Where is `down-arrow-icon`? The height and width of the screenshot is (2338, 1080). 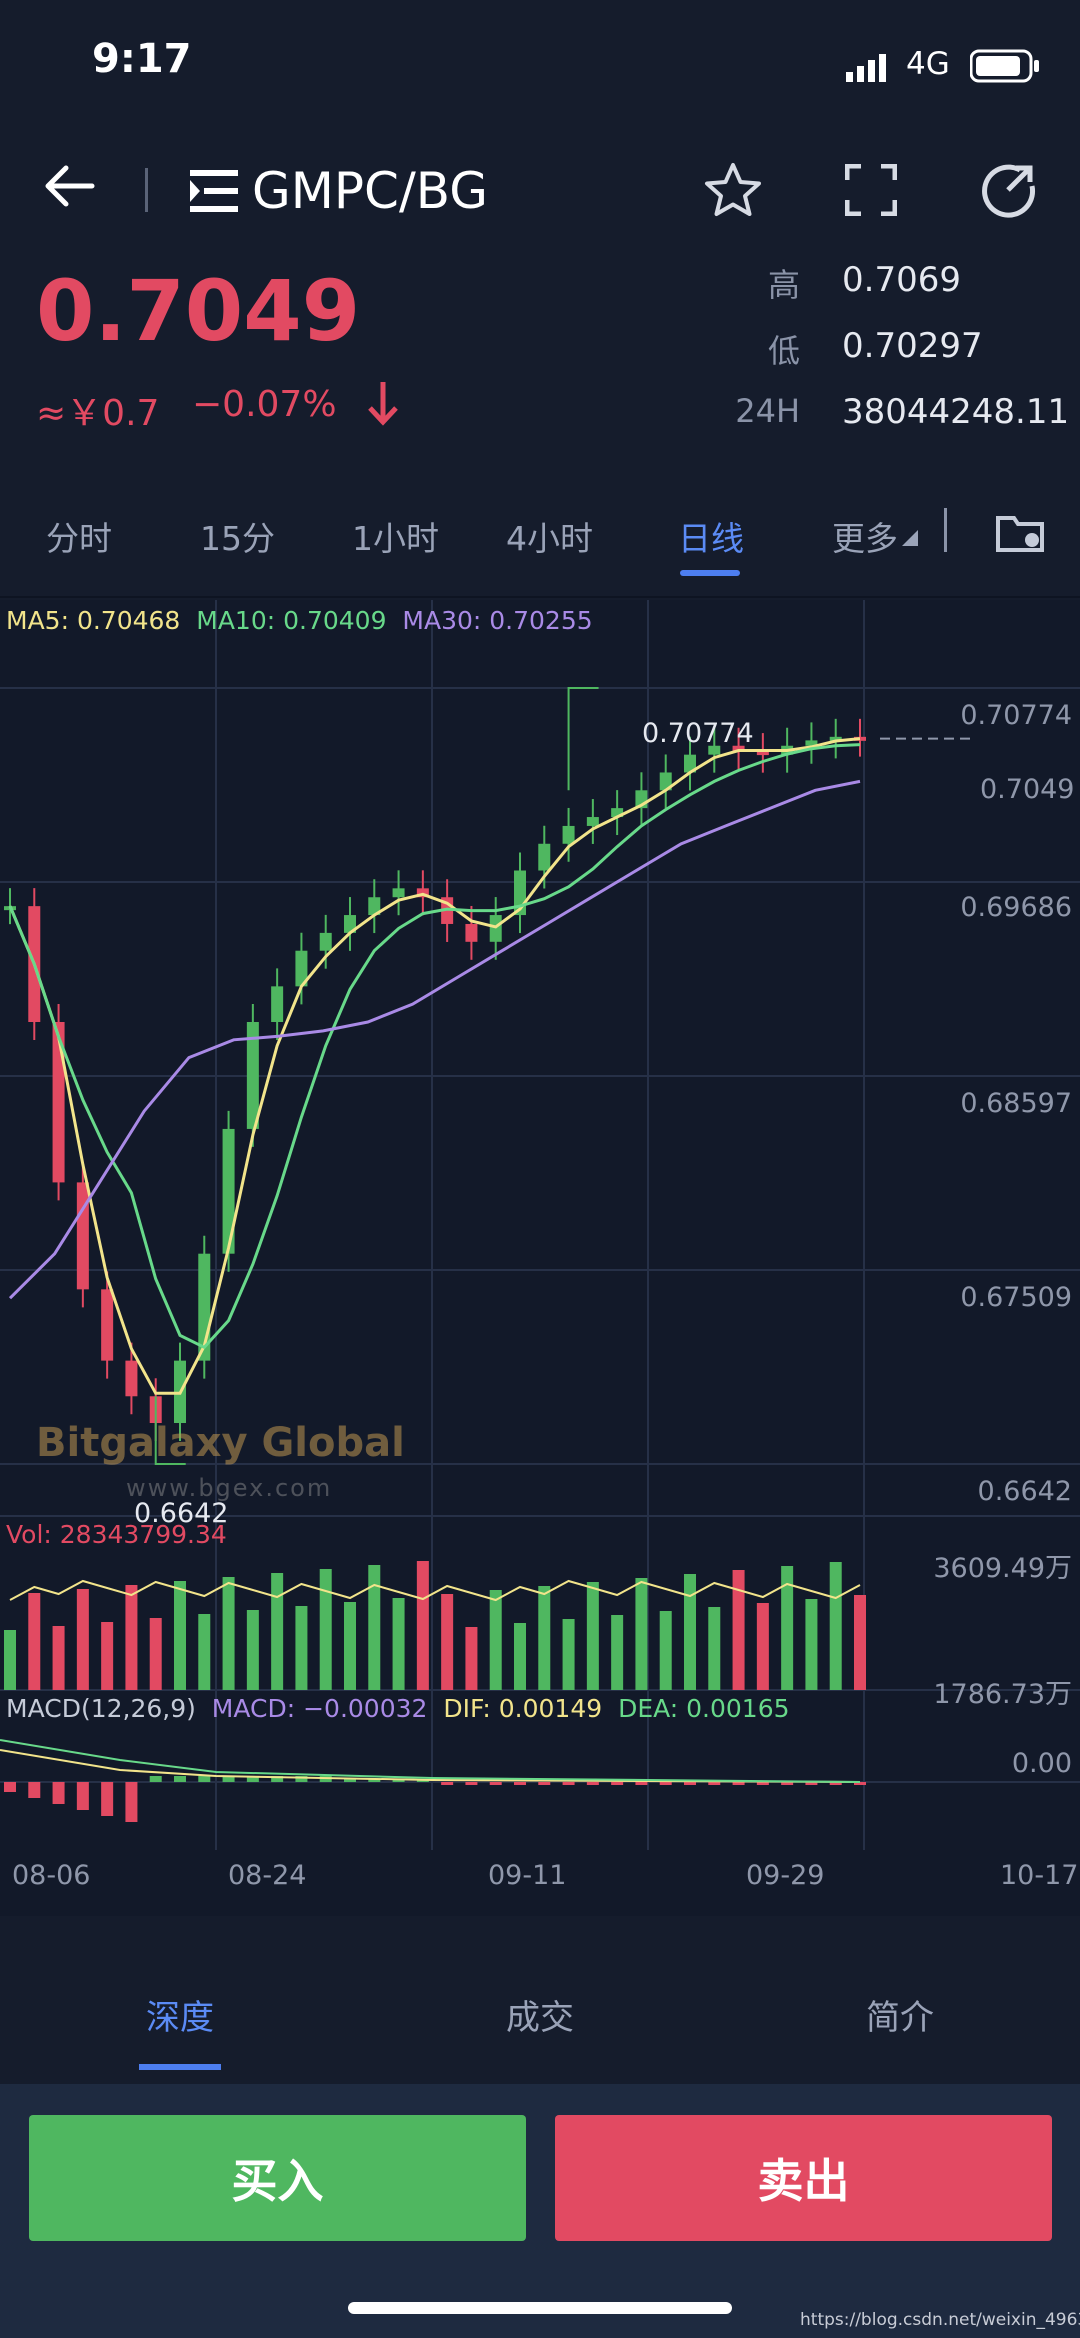
down-arrow-icon is located at coordinates (383, 405).